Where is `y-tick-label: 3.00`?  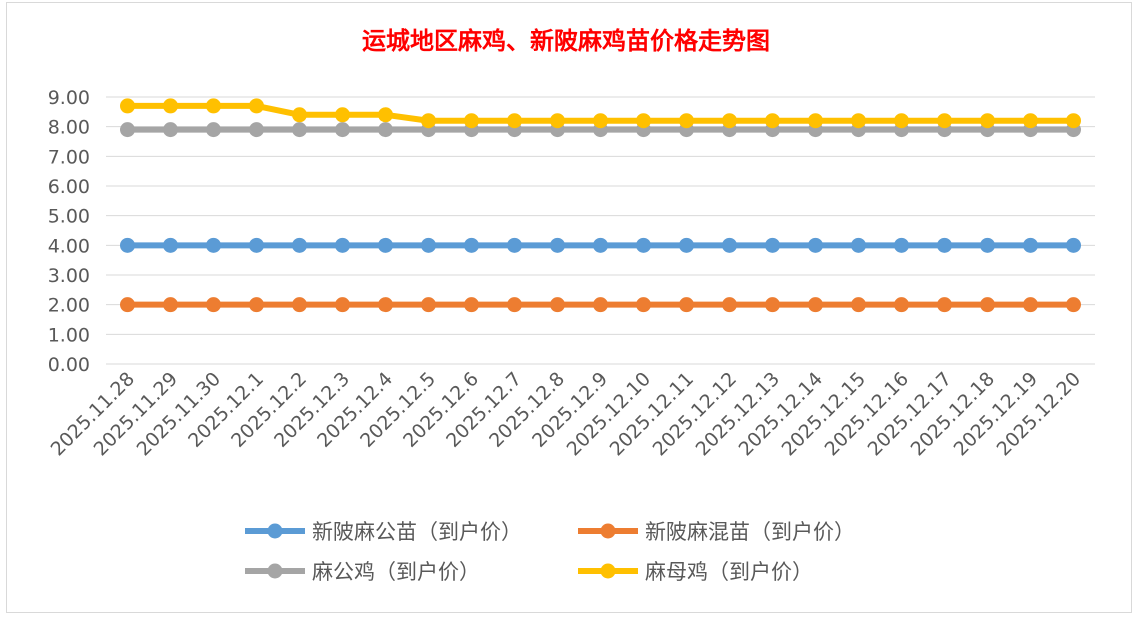
y-tick-label: 3.00 is located at coordinates (69, 276).